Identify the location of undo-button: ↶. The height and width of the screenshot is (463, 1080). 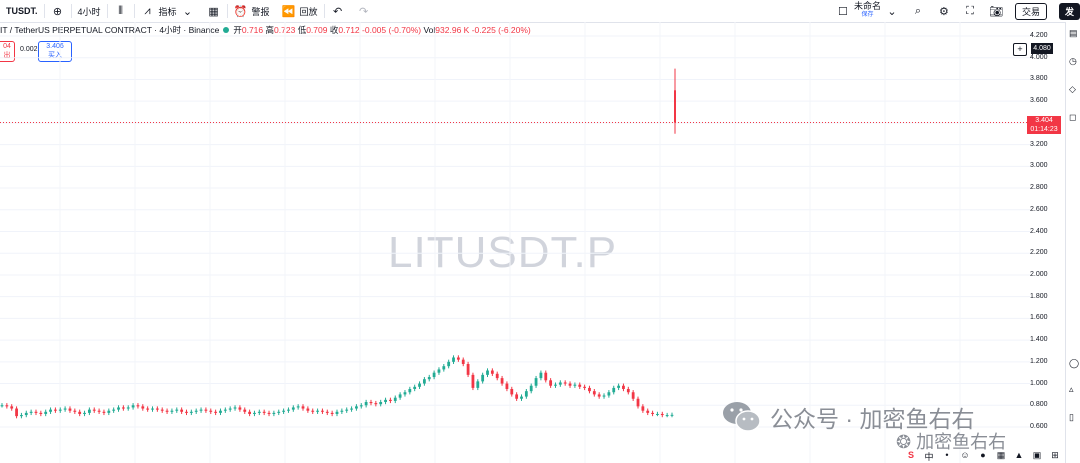
(338, 11).